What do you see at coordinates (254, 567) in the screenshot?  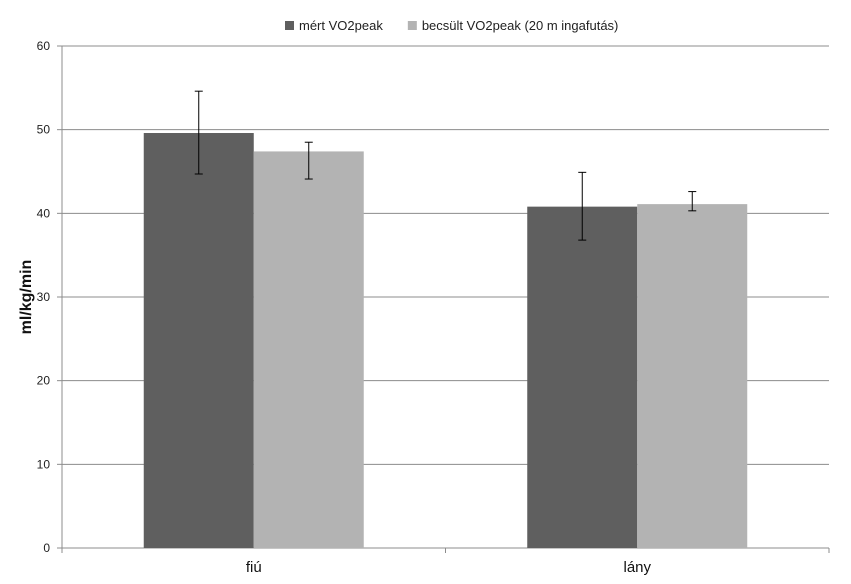 I see `x-category-label: fiú` at bounding box center [254, 567].